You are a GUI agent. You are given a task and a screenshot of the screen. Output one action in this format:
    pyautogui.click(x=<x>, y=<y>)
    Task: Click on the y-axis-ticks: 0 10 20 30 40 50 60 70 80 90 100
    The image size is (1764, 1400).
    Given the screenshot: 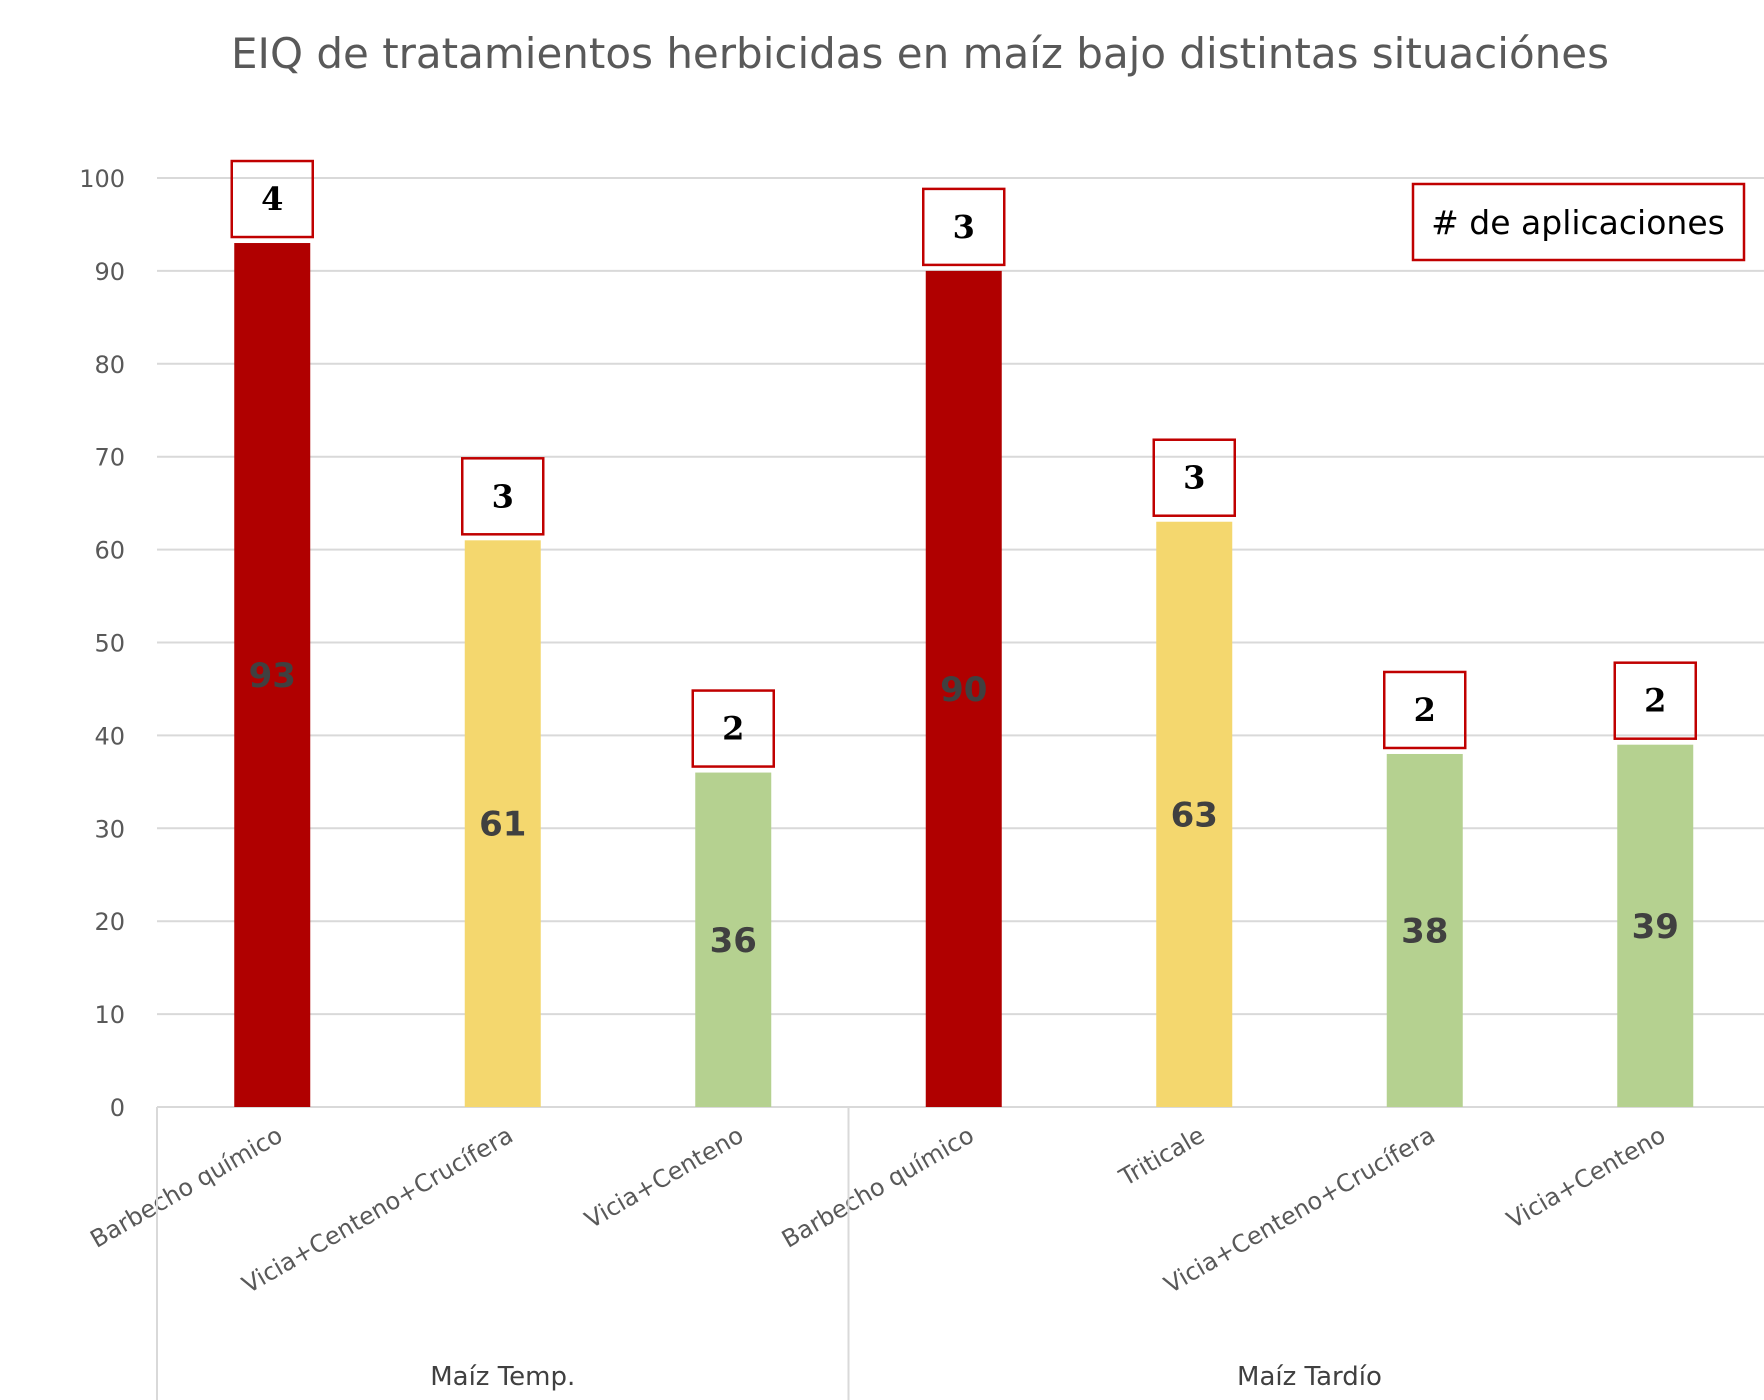 What is the action you would take?
    pyautogui.click(x=102, y=643)
    